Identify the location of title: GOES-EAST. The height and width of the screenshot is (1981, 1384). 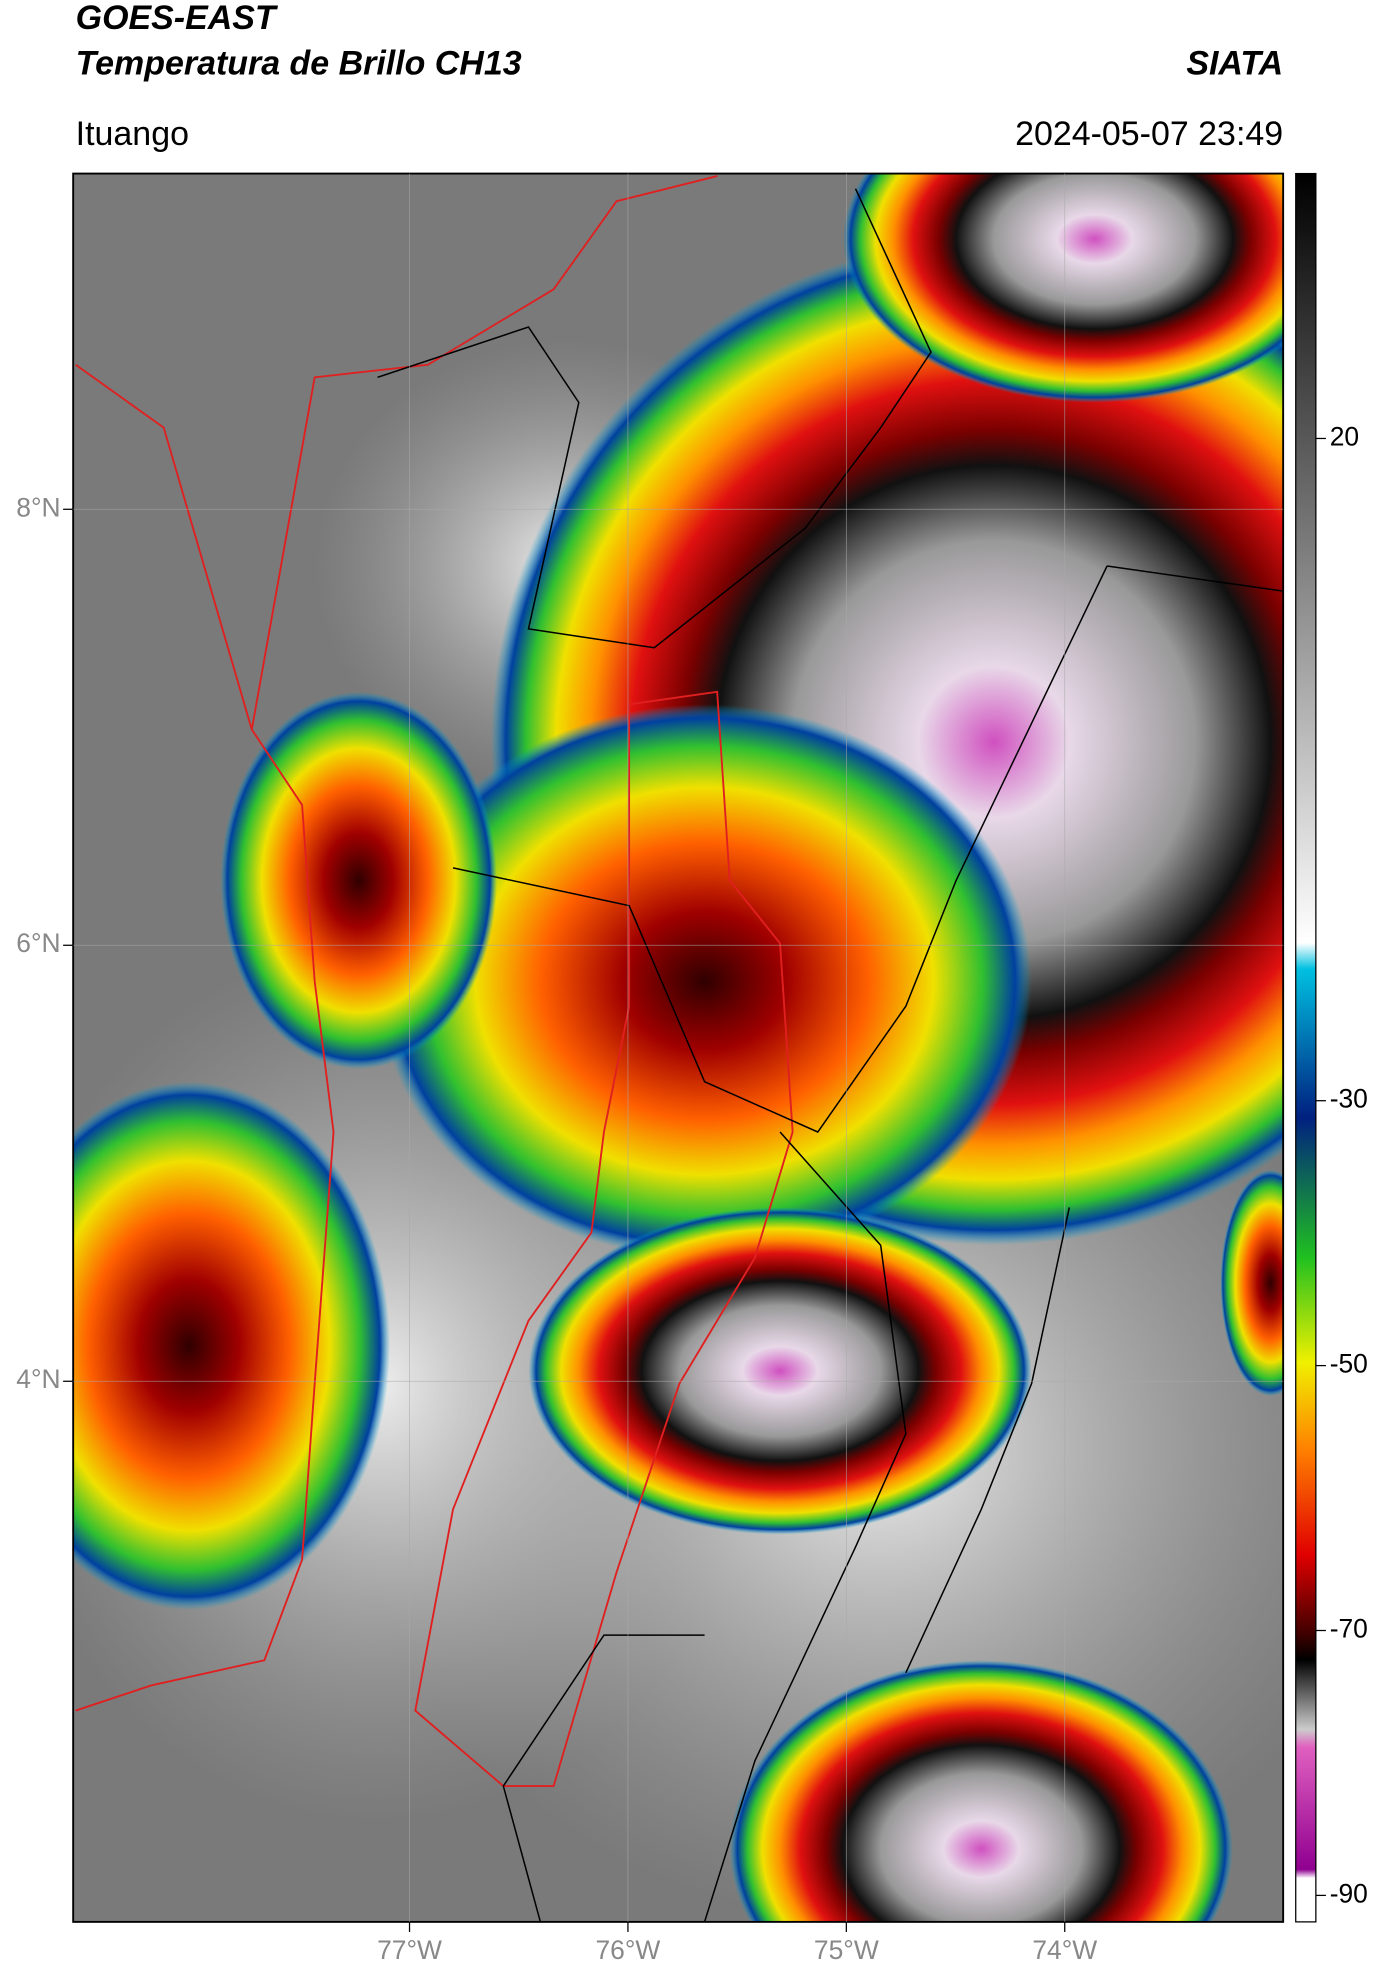
(177, 18).